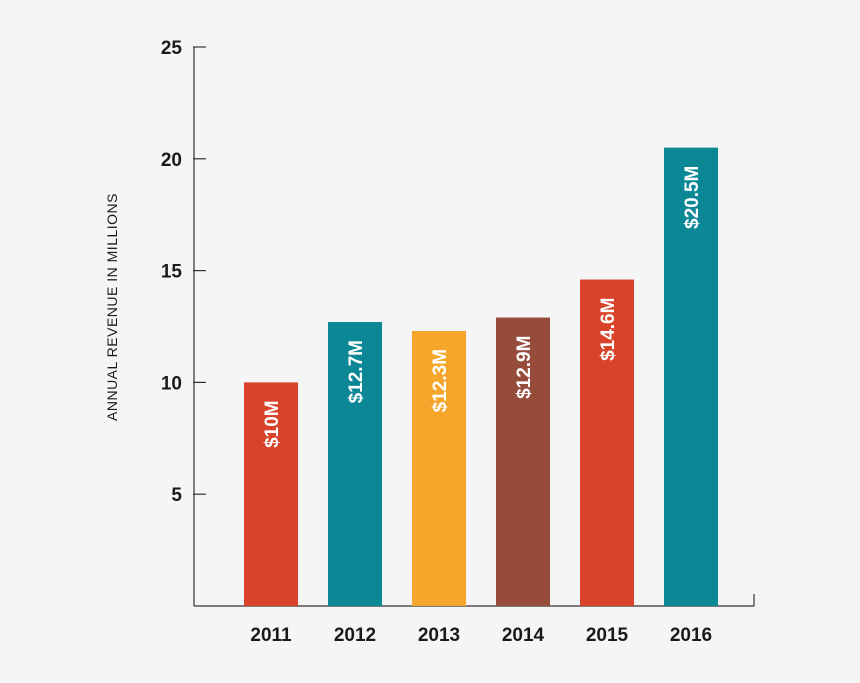 This screenshot has width=860, height=683. Describe the element at coordinates (172, 272) in the screenshot. I see `y-tick-label: 15` at that location.